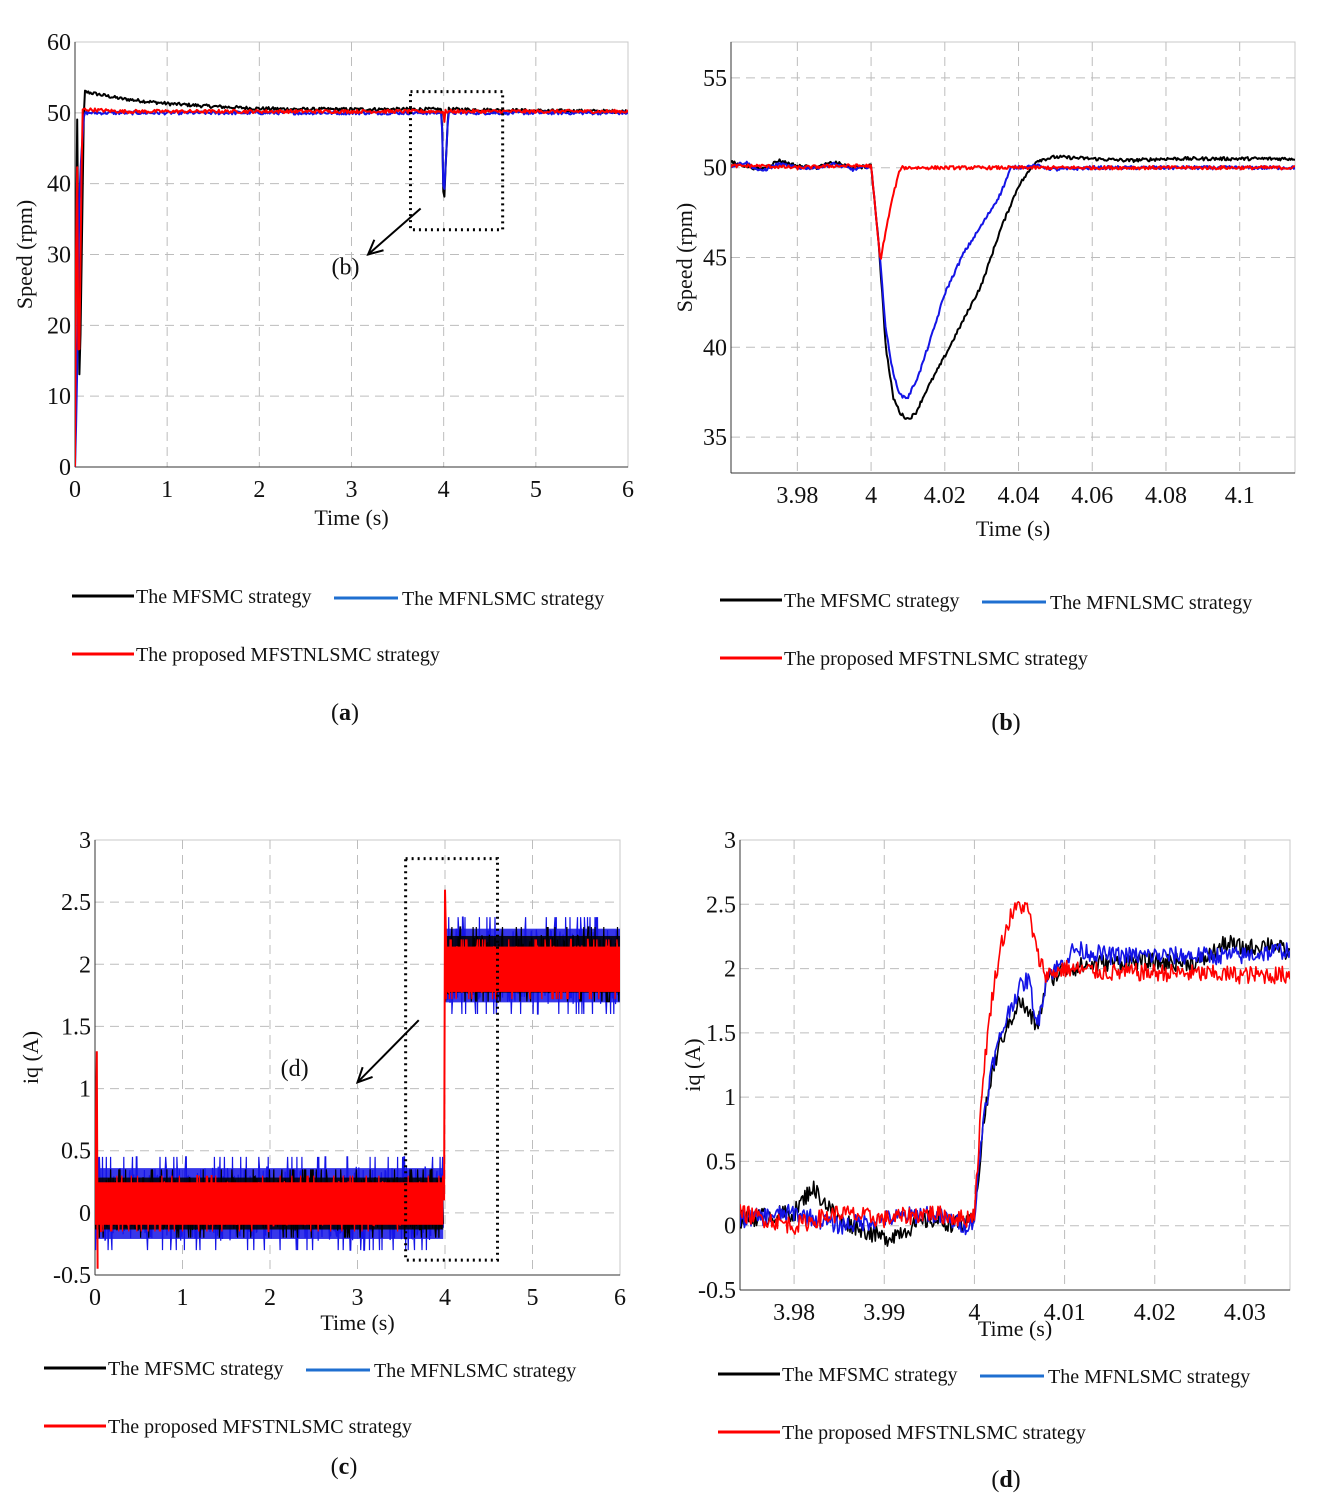 This screenshot has width=1321, height=1512. I want to click on y-tick-label: 30, so click(59, 256).